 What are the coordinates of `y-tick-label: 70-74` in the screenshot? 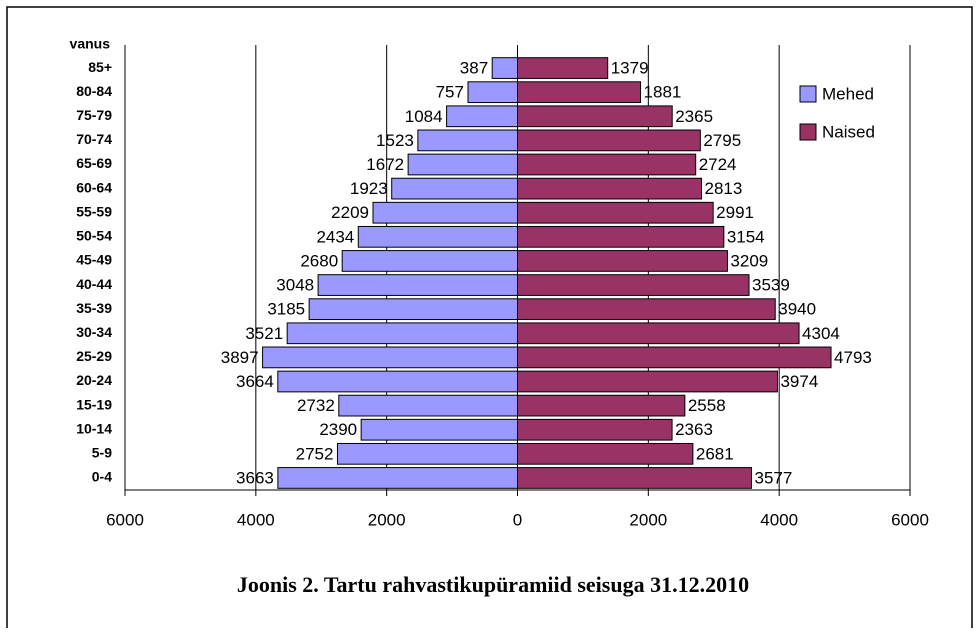 It's located at (94, 139).